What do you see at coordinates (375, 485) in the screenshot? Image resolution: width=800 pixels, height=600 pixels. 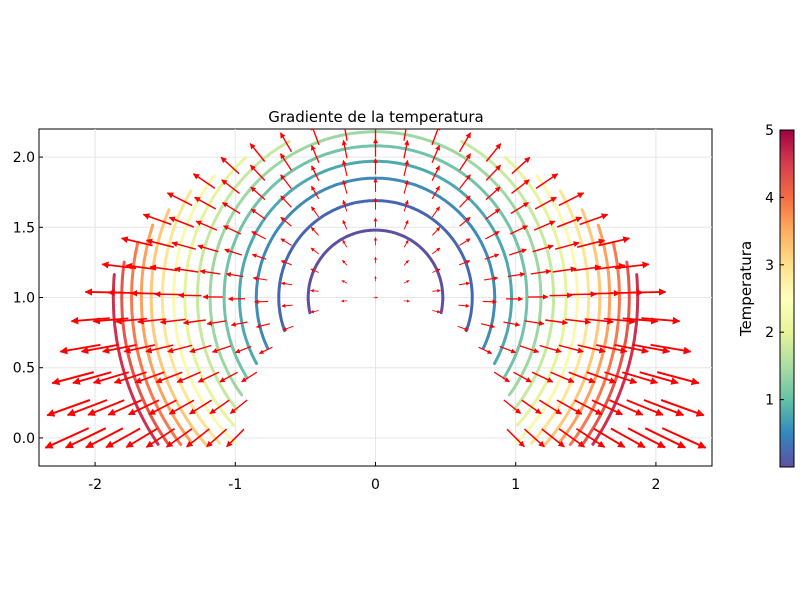 I see `x-tick-label: 0` at bounding box center [375, 485].